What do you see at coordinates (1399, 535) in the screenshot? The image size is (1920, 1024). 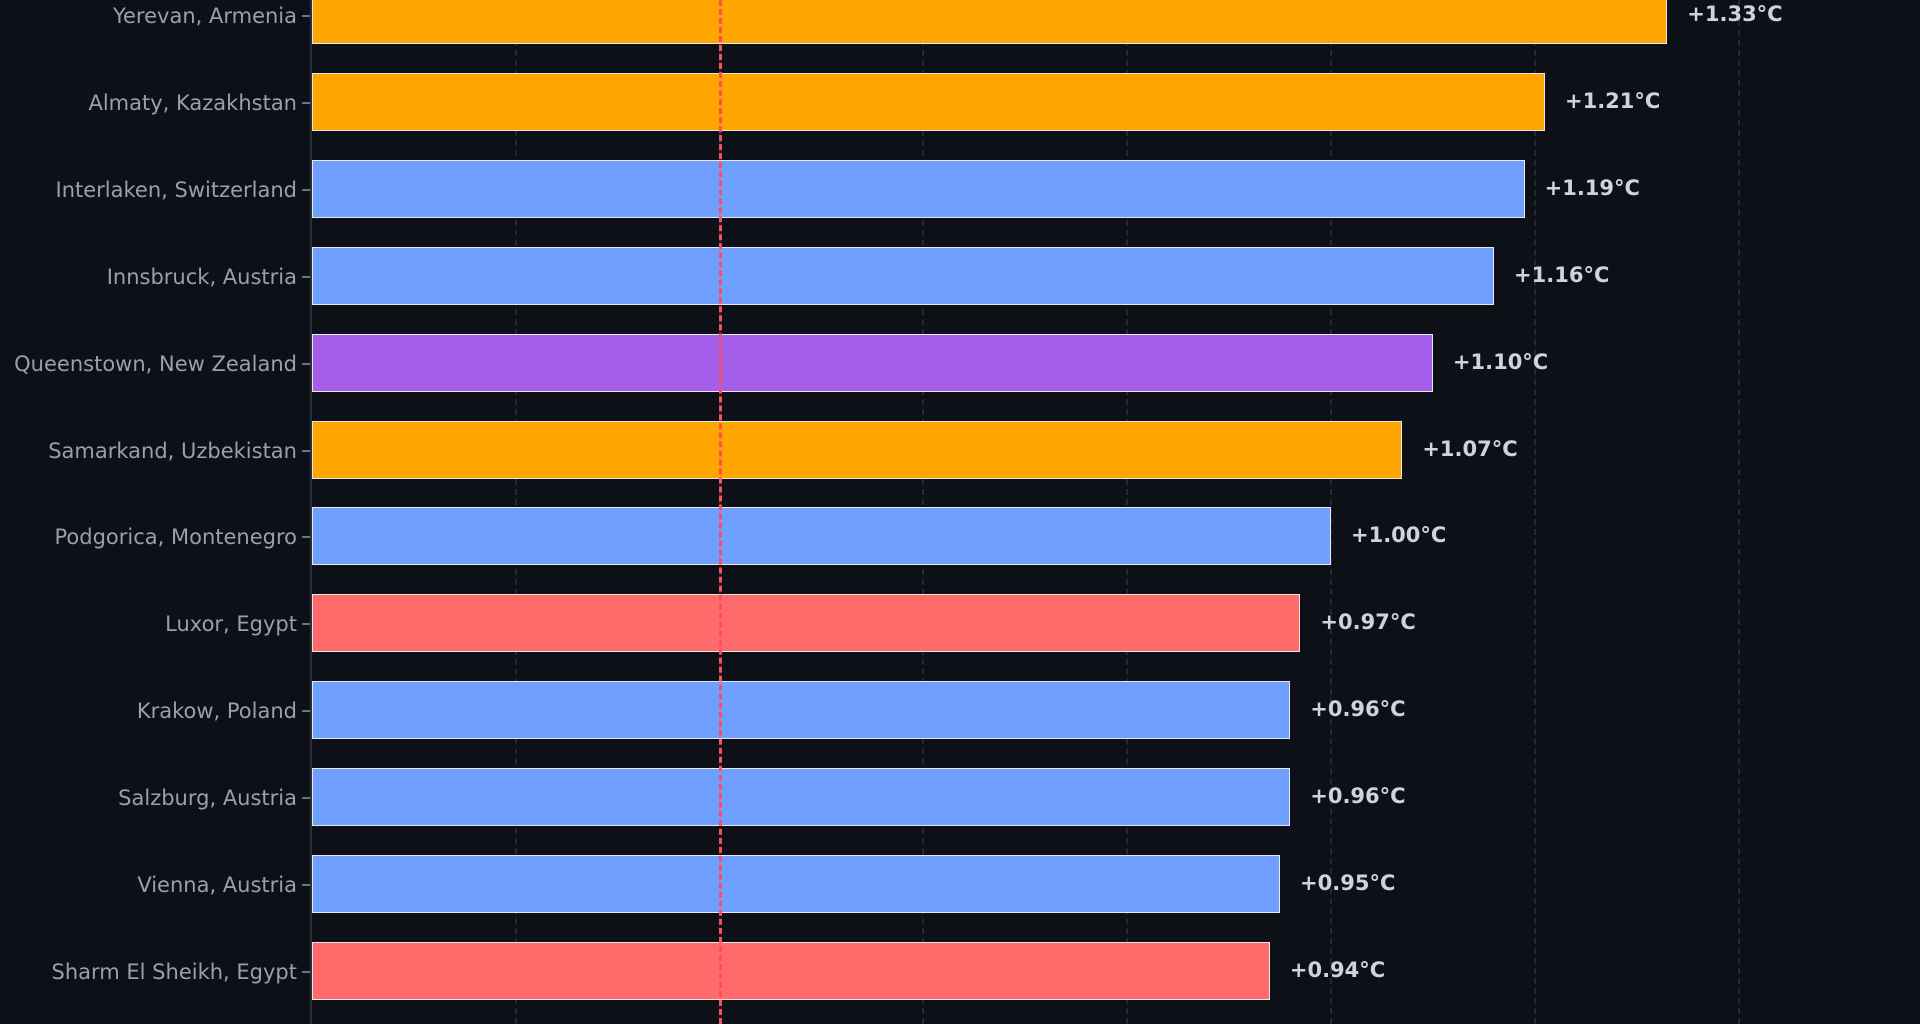 I see `value-label: +1.00°C` at bounding box center [1399, 535].